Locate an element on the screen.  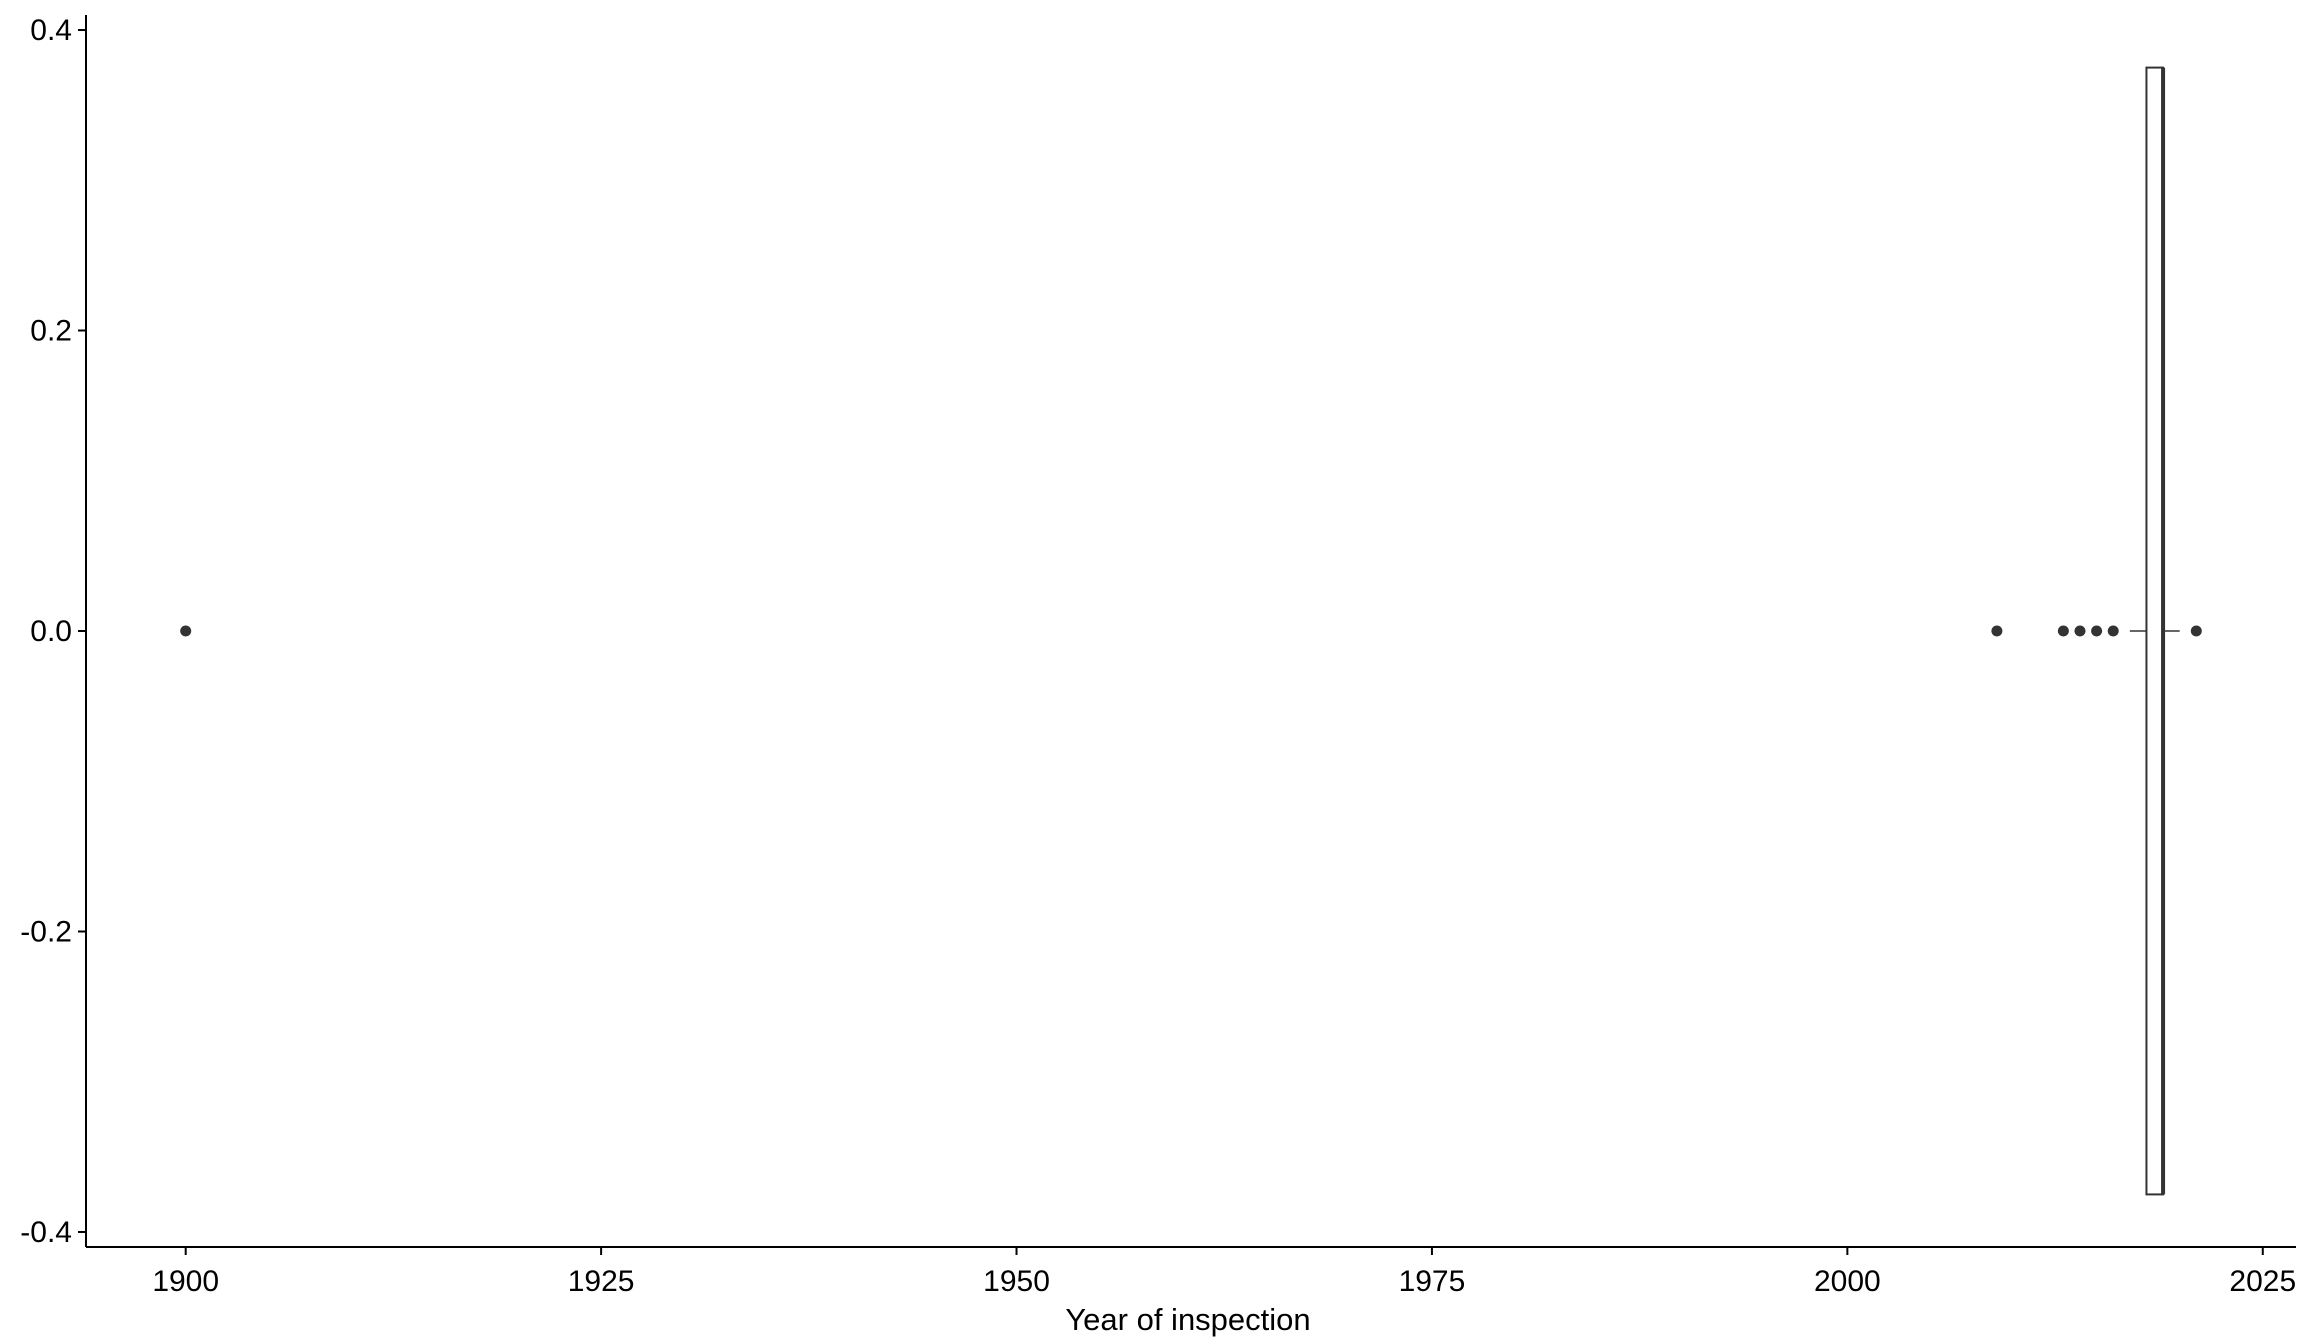
x-tick-label: 2000 is located at coordinates (1847, 1281).